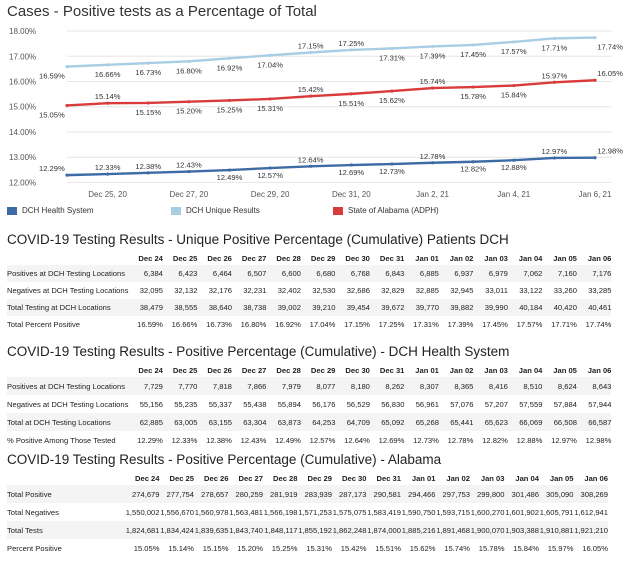 This screenshot has width=624, height=562. I want to click on table-cell: 1,834,424, so click(176, 530).